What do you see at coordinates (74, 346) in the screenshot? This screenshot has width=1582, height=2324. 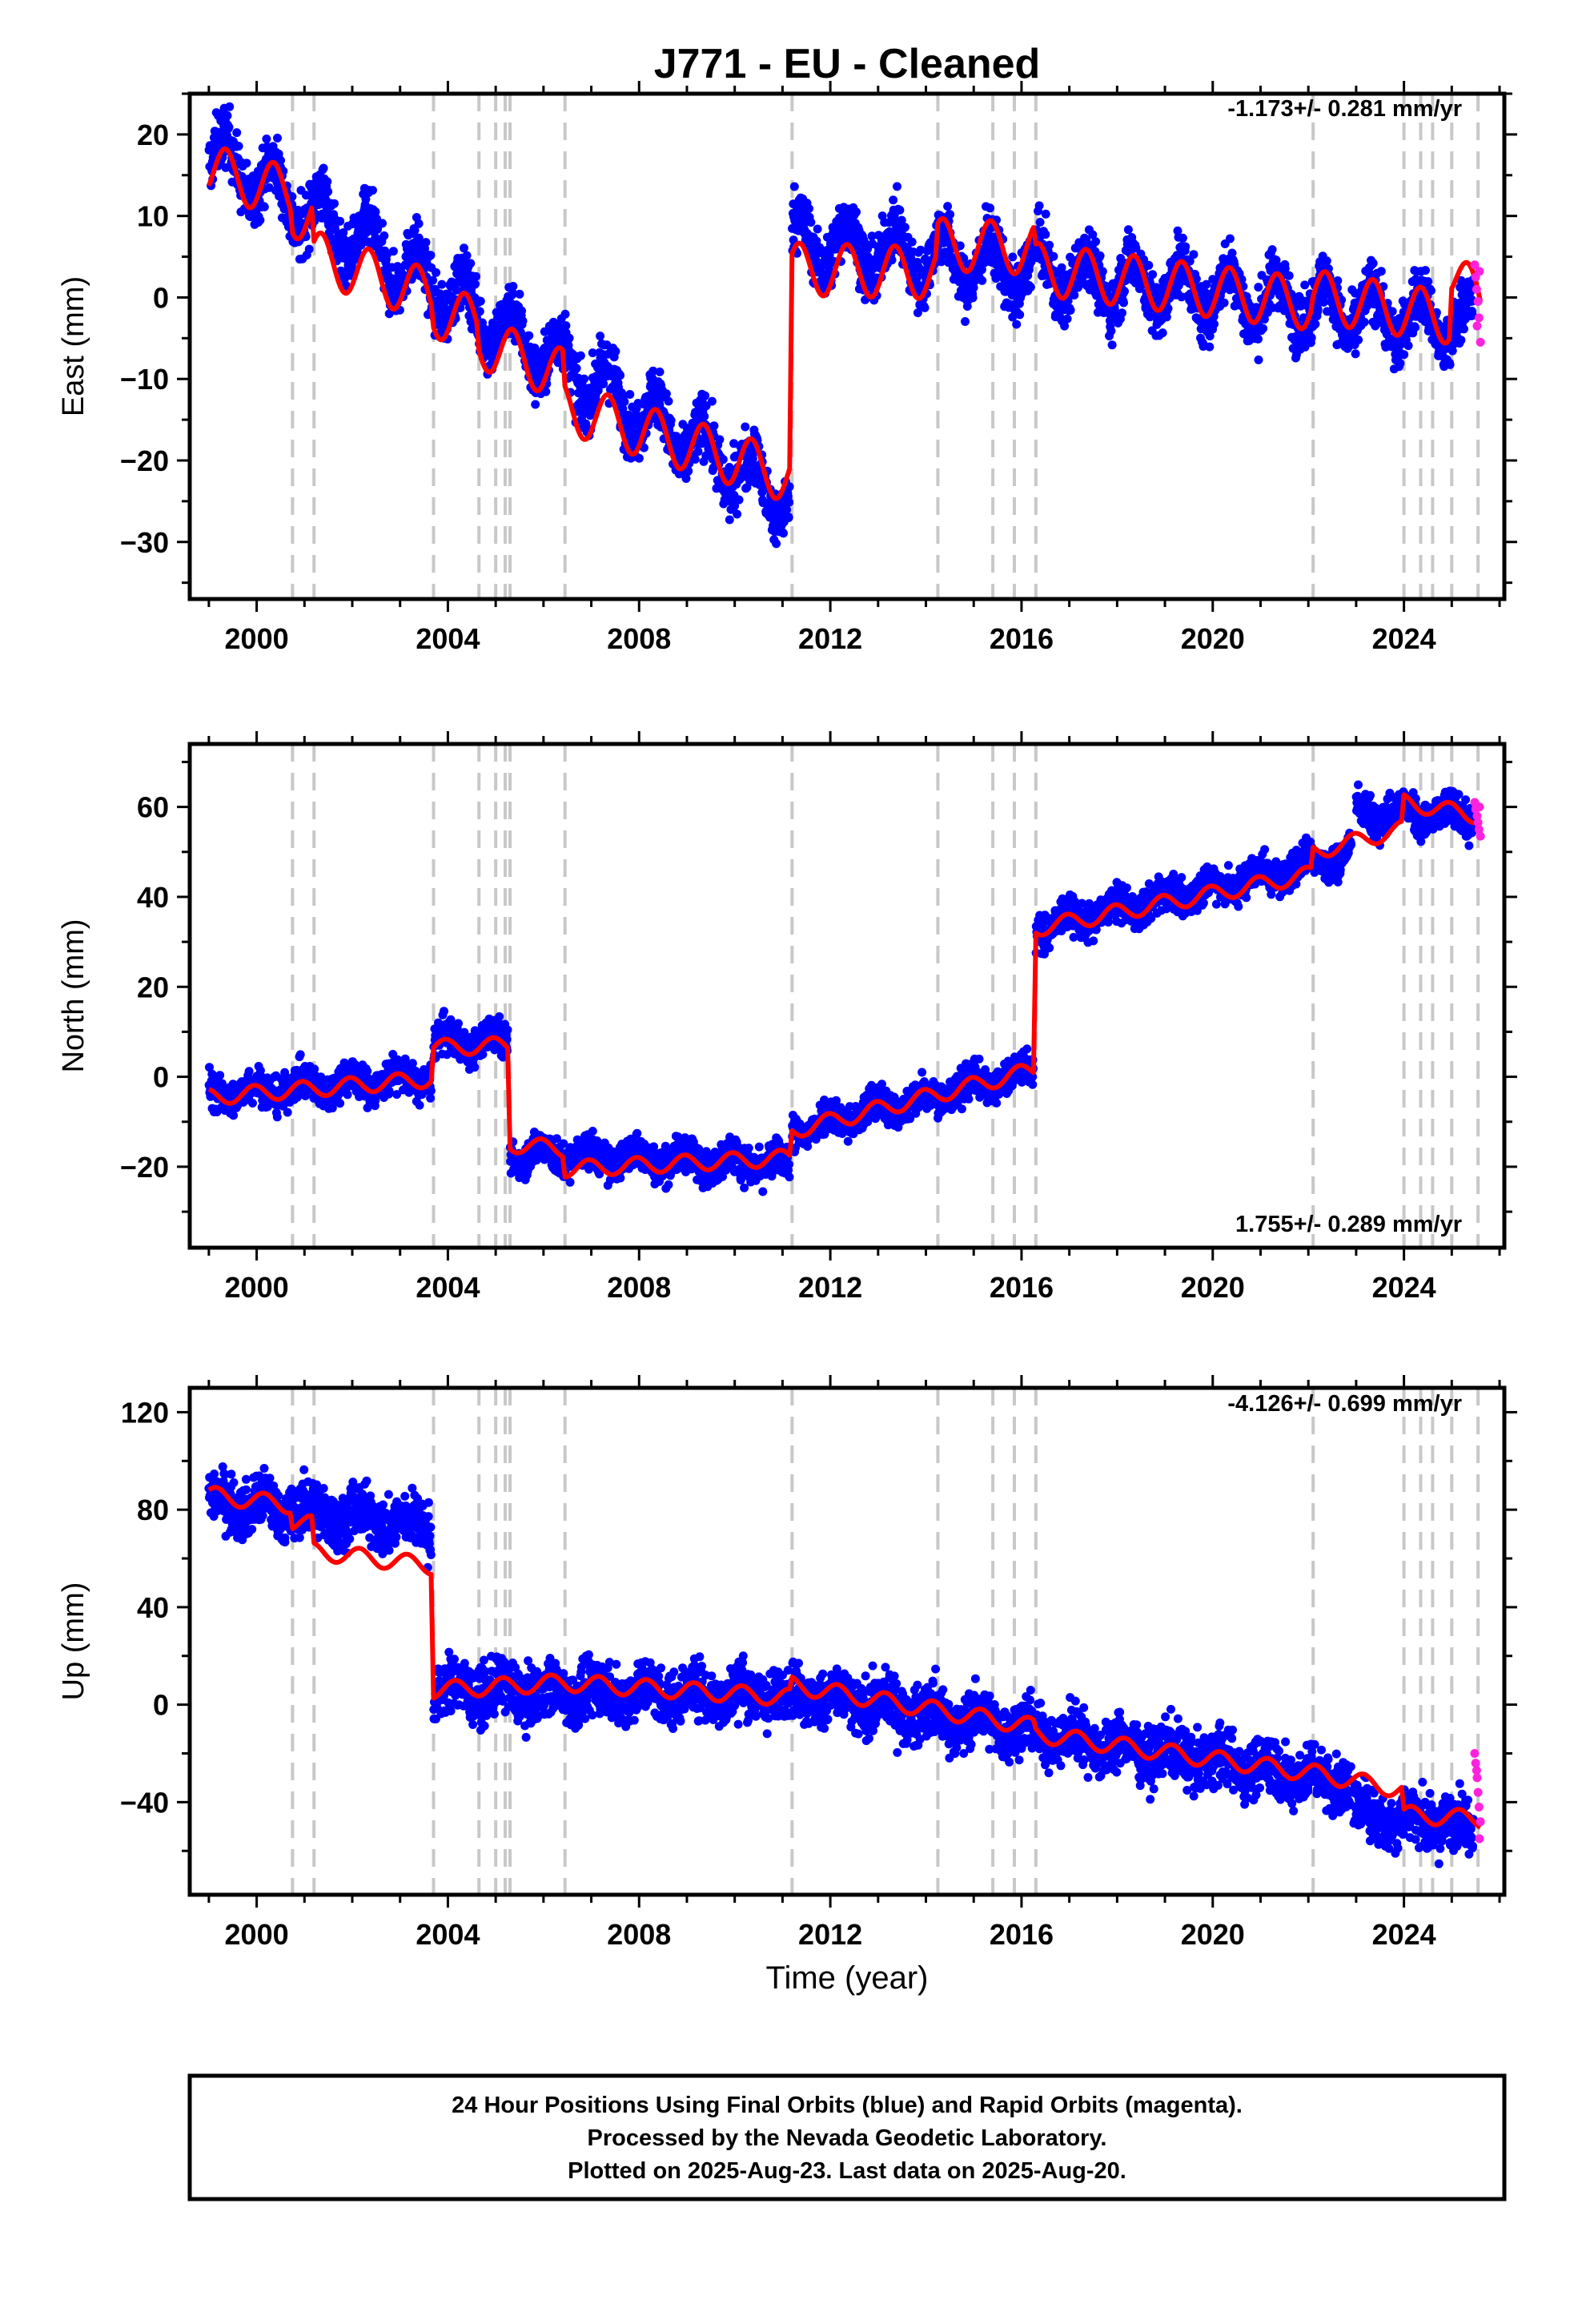 I see `y-axis-label: East (mm)` at bounding box center [74, 346].